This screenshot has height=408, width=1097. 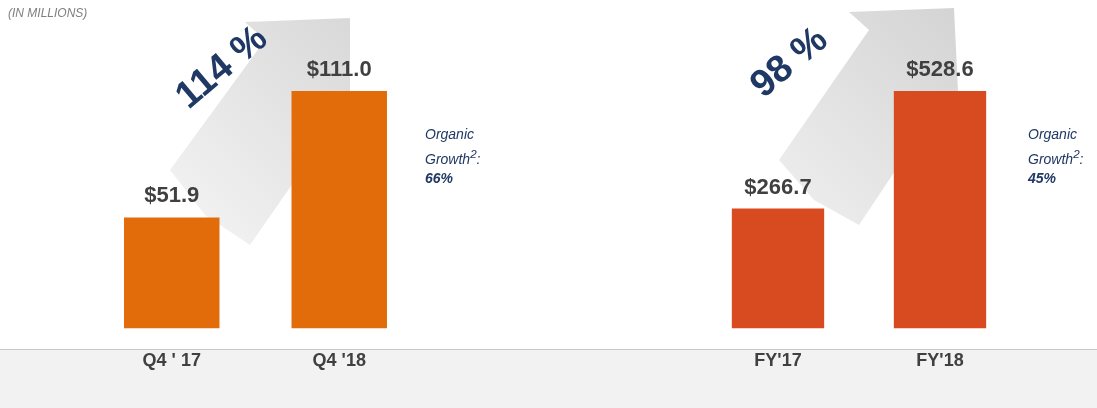 What do you see at coordinates (172, 195) in the screenshot?
I see `data-label: $51.9` at bounding box center [172, 195].